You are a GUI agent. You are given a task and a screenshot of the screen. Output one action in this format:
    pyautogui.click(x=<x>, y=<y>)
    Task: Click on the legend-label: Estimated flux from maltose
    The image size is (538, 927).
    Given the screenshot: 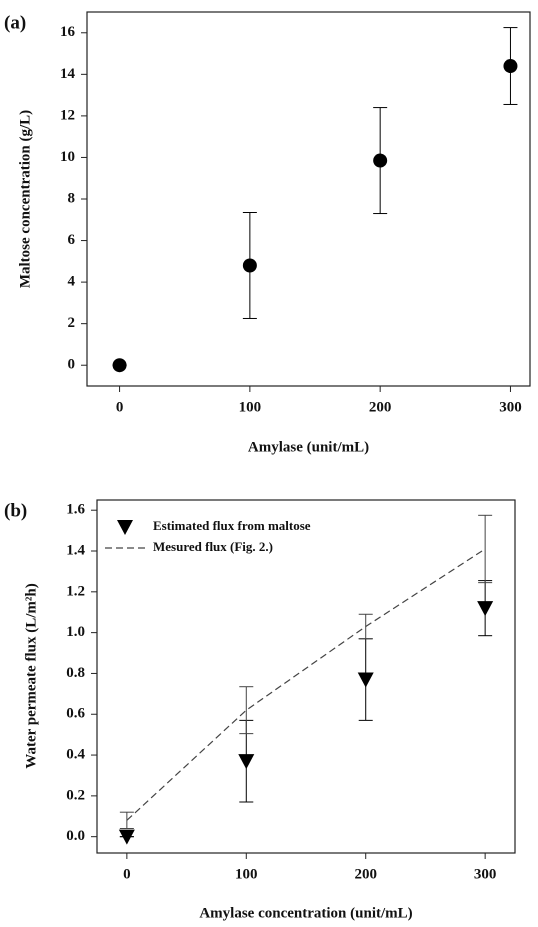 What is the action you would take?
    pyautogui.click(x=232, y=525)
    